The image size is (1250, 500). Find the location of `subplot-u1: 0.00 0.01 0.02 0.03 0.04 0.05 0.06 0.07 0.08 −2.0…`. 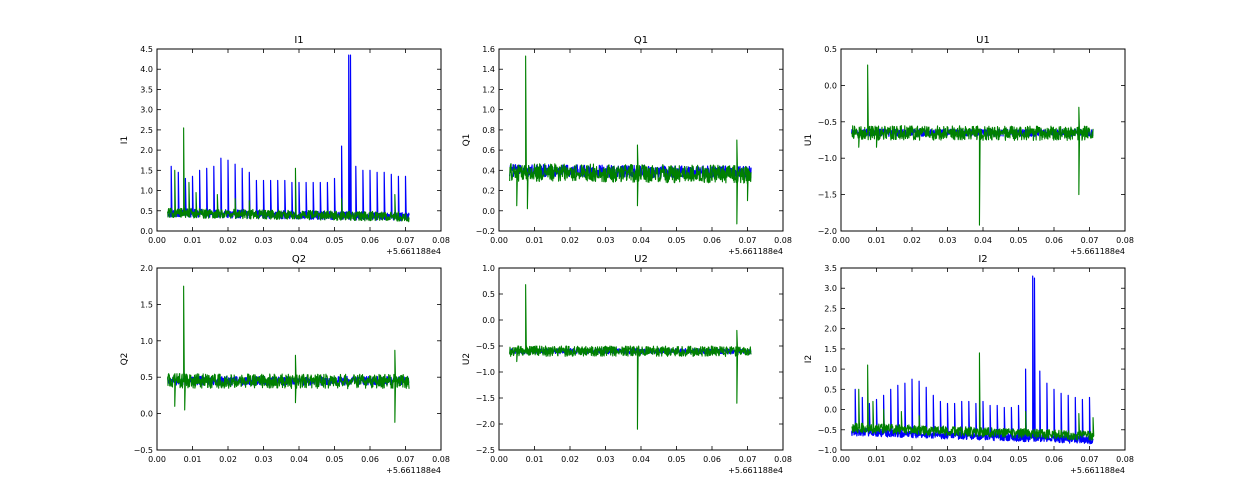

subplot-u1: 0.00 0.01 0.02 0.03 0.04 0.05 0.06 0.07 0.08 −2.0… is located at coordinates (969, 145).